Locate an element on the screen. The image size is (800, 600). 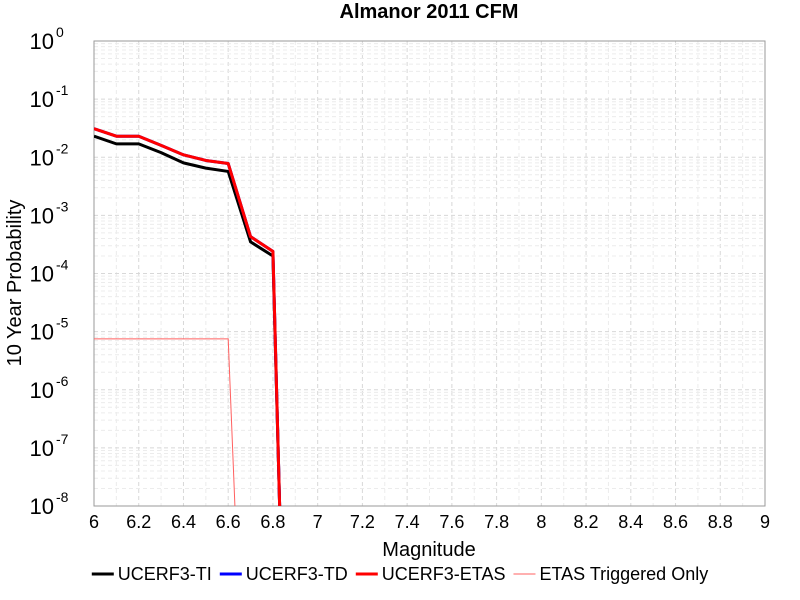
y-tick-label: 10 -2 is located at coordinates (49, 155).